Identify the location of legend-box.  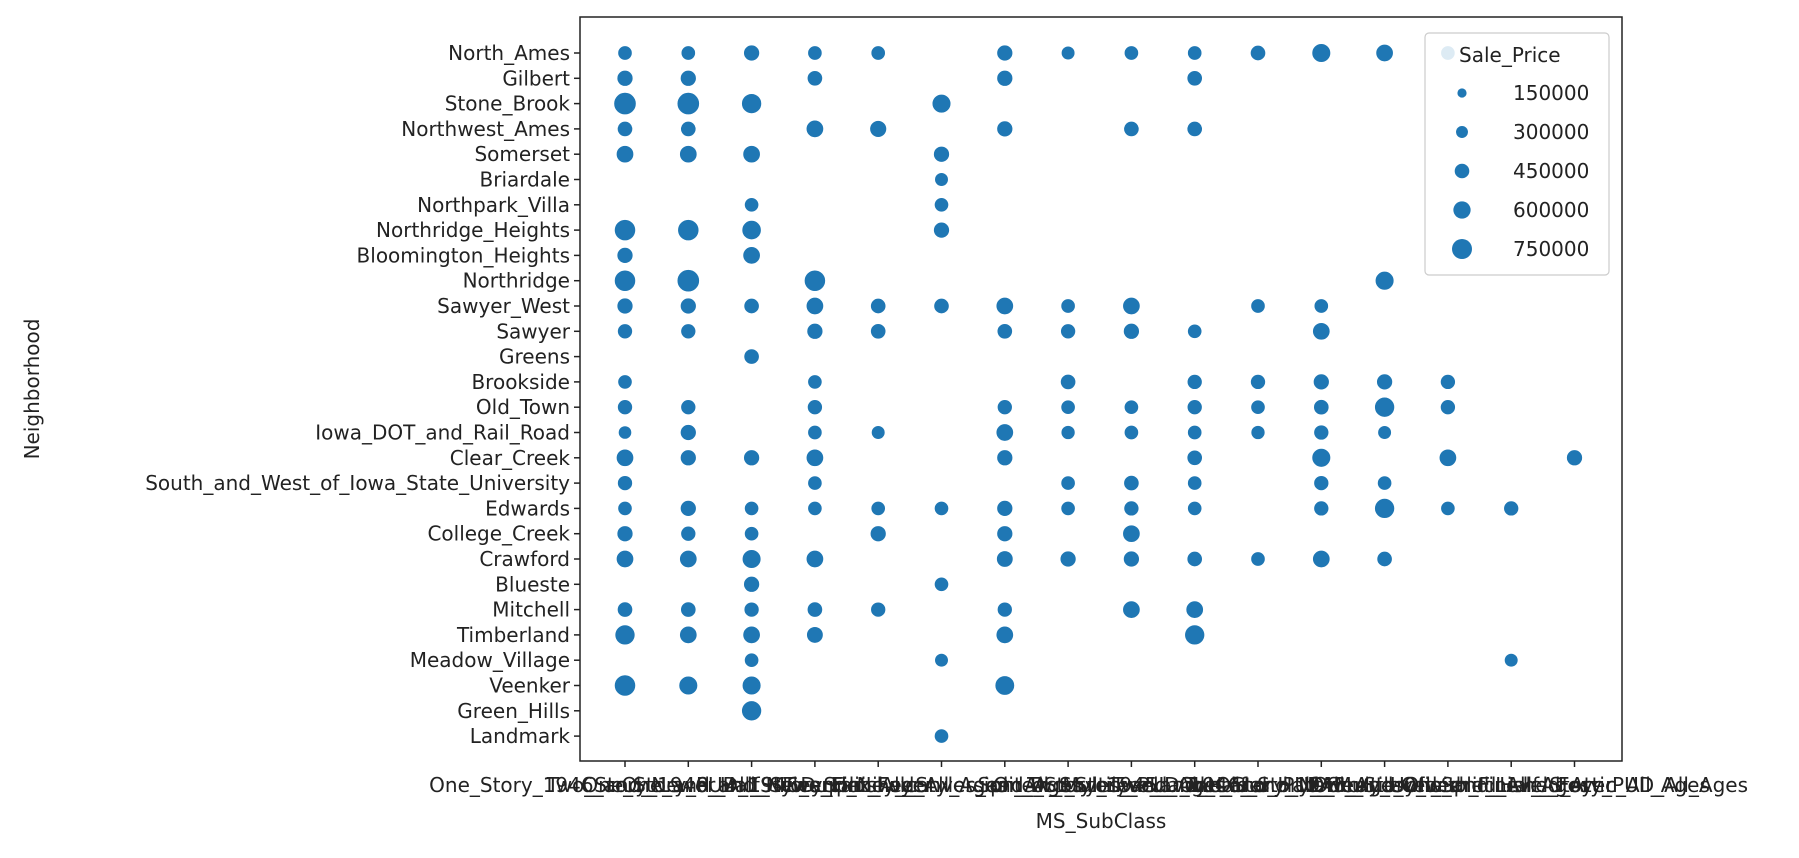
(1517, 154).